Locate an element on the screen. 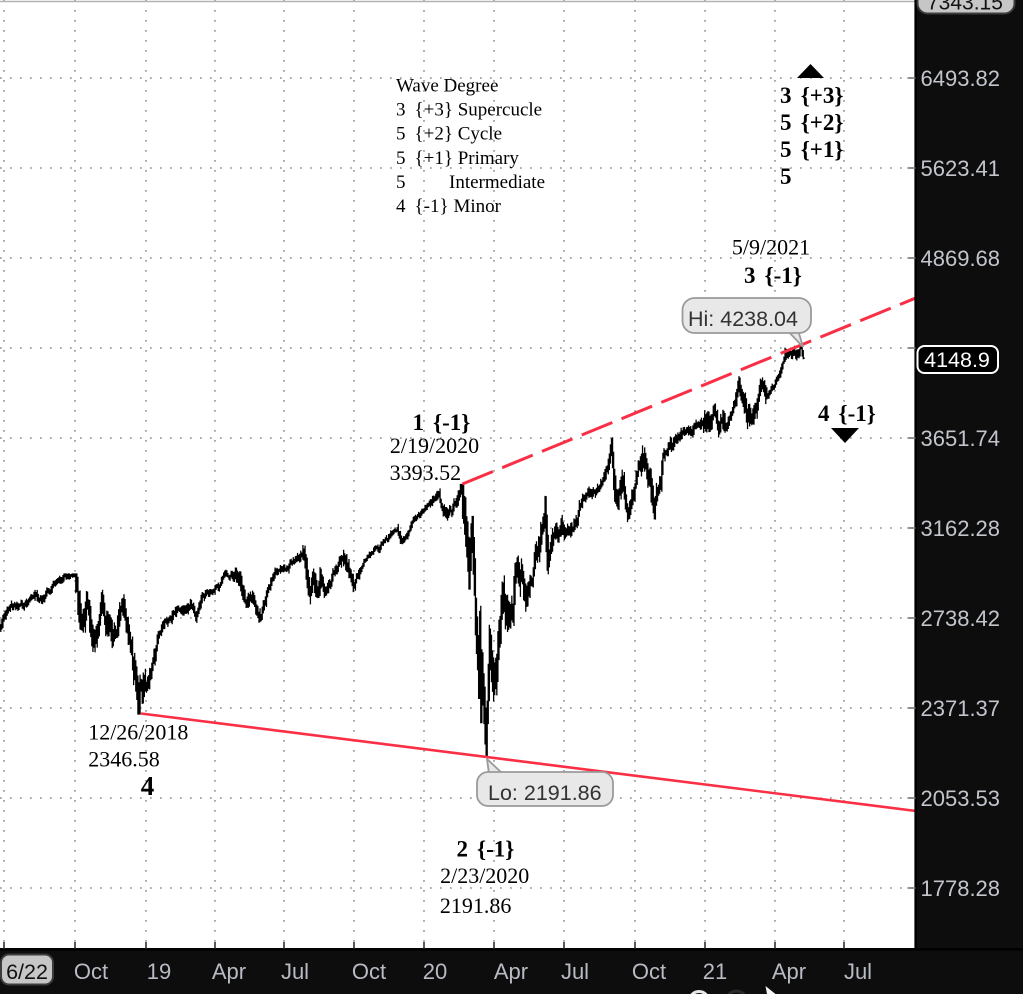 The image size is (1023, 994). svg-text:5{+2} Cycle: 5 {+2} Cycle is located at coordinates (449, 134).